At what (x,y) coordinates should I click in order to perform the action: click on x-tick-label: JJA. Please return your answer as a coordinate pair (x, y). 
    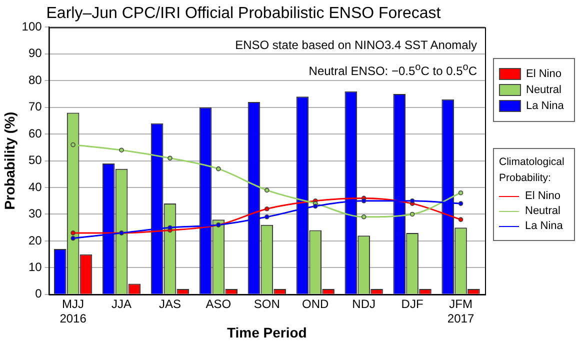
    Looking at the image, I should click on (122, 303).